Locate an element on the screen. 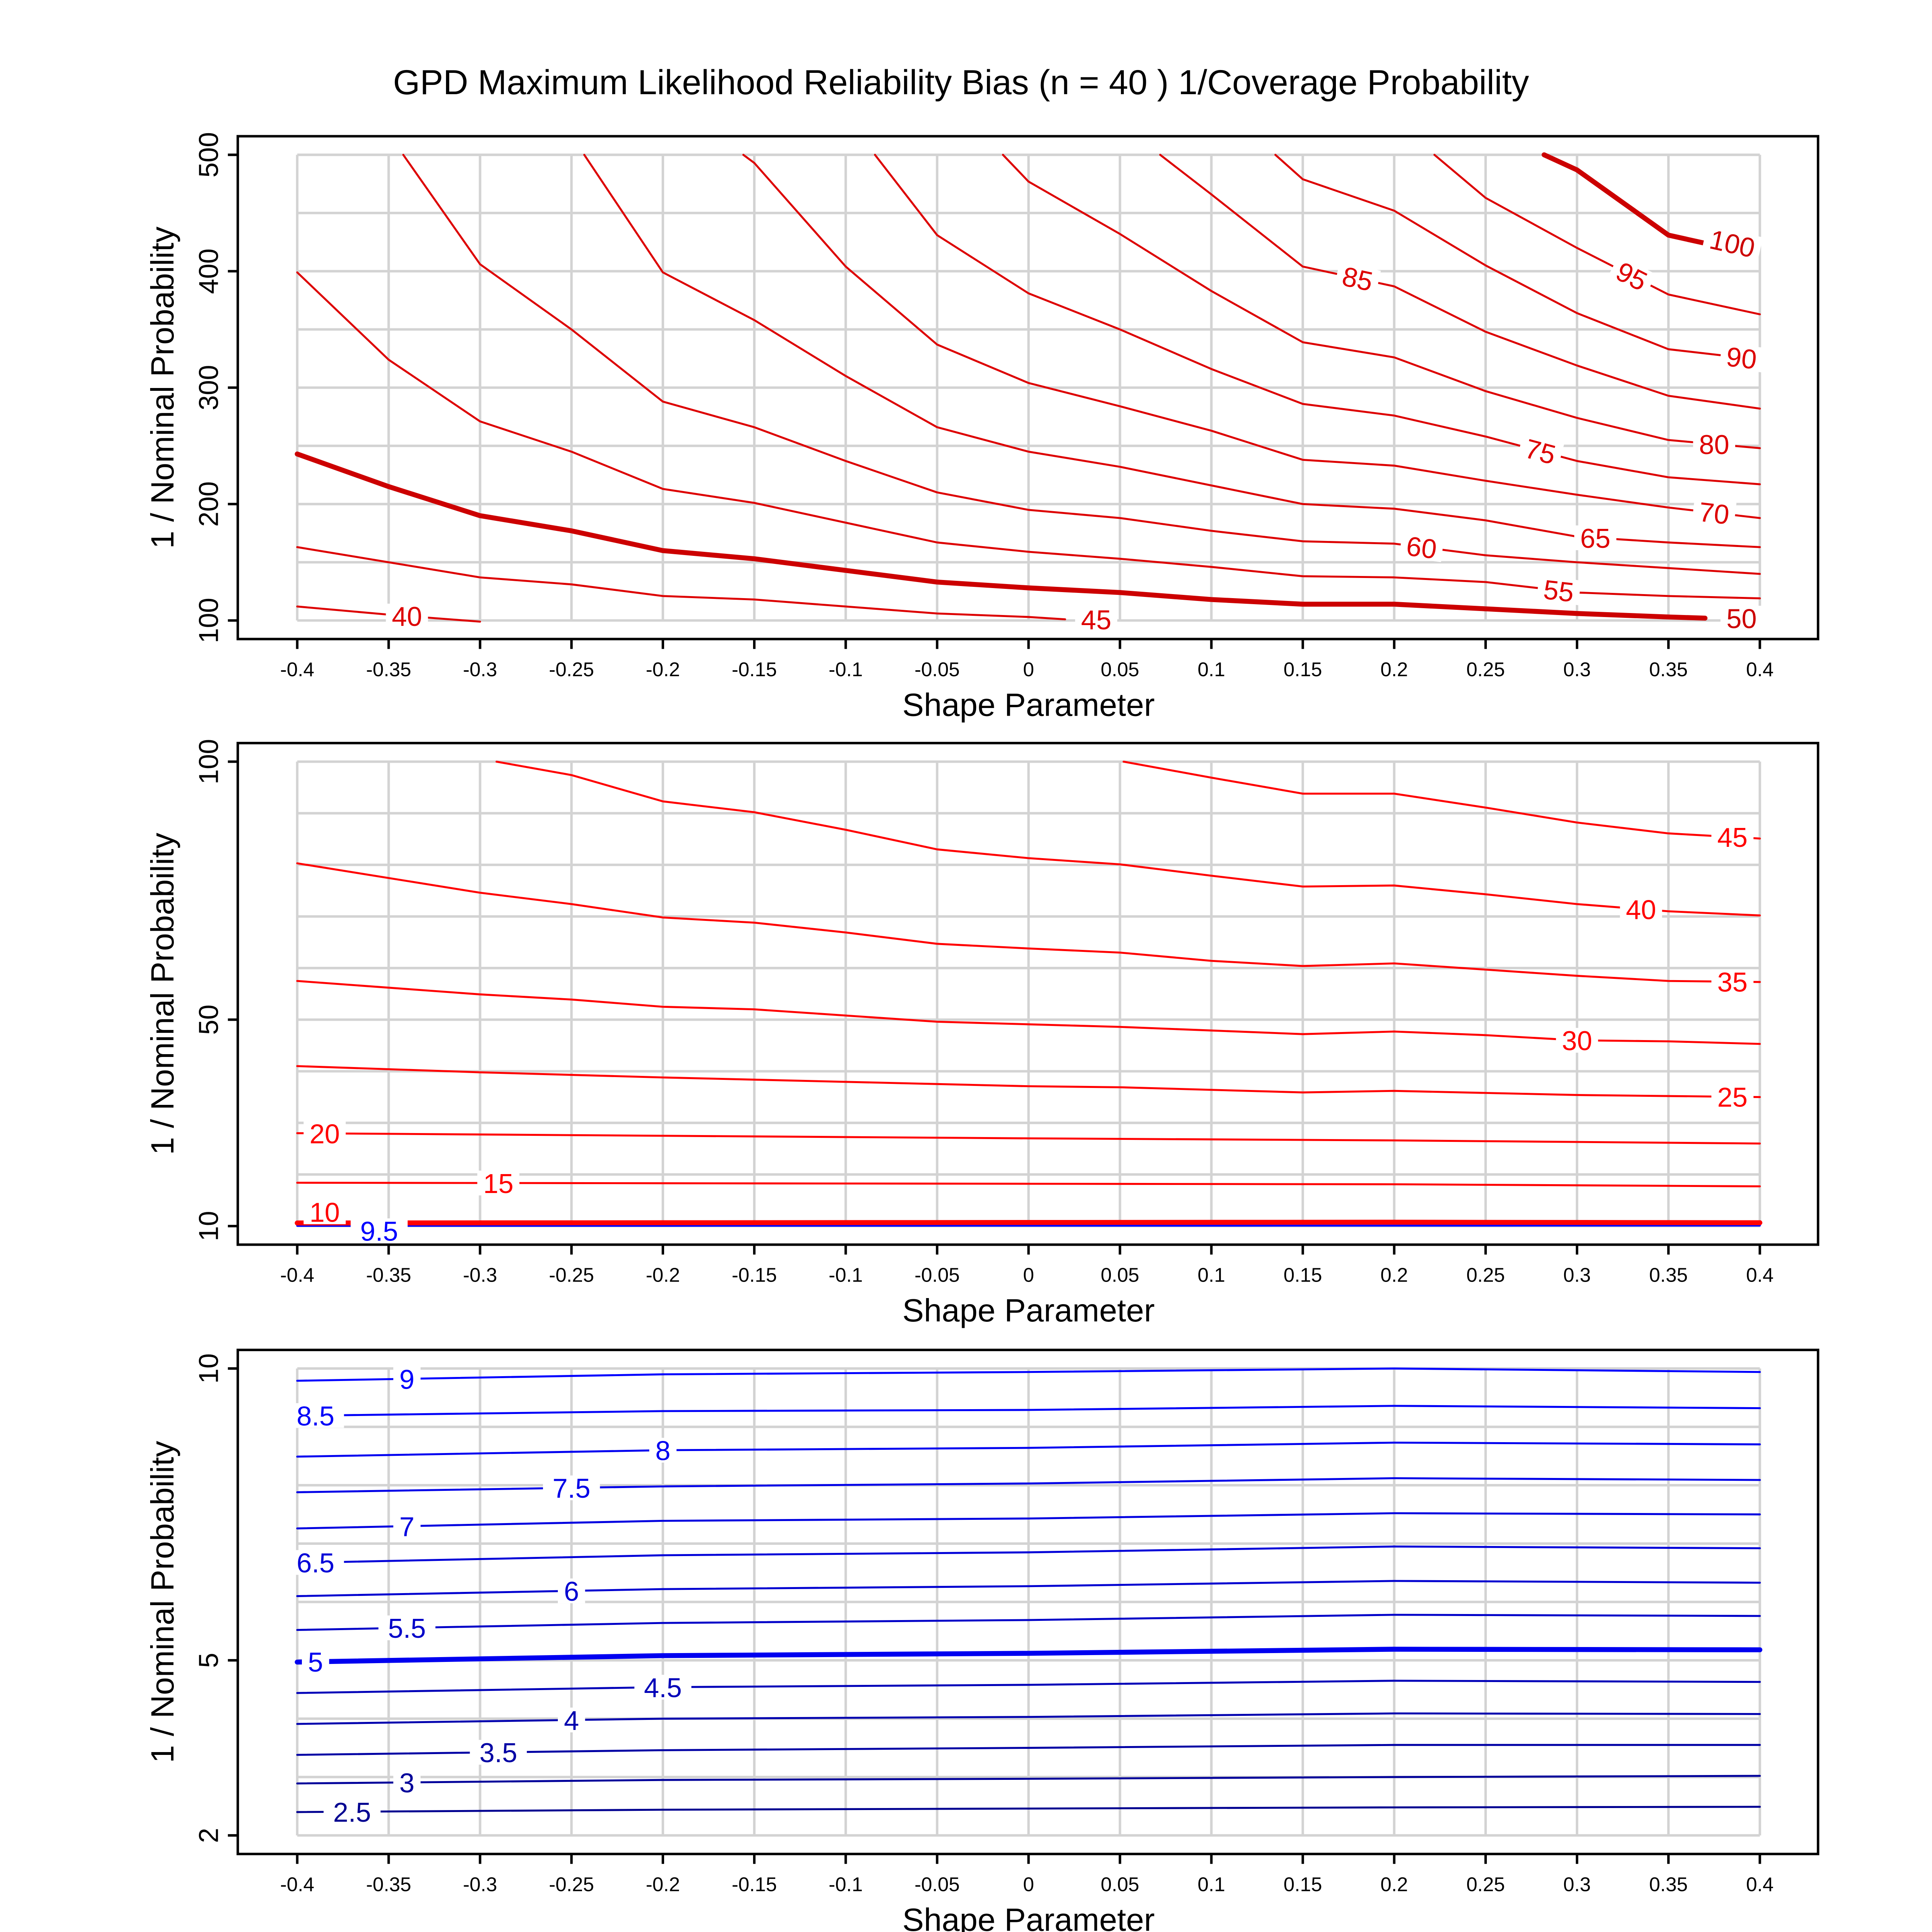  contour-line-3.5 is located at coordinates (1028, 1750).